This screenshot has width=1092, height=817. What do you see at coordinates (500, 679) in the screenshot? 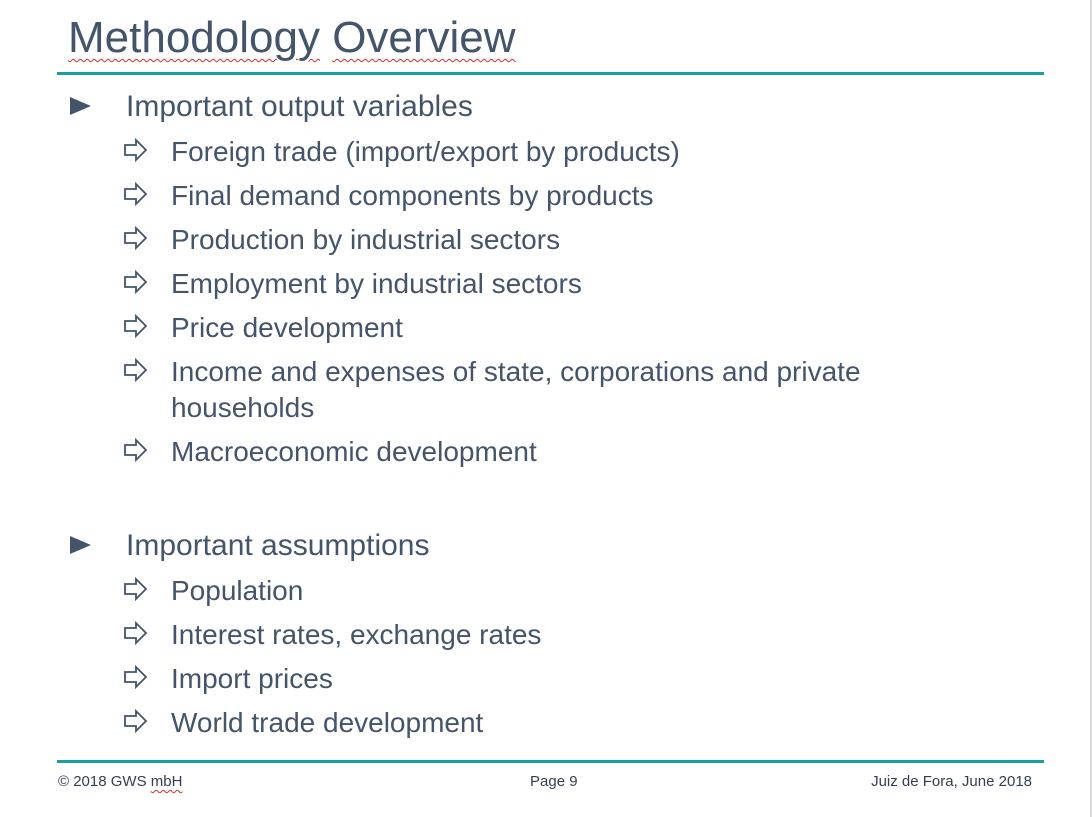
I see `list-item: Import prices` at bounding box center [500, 679].